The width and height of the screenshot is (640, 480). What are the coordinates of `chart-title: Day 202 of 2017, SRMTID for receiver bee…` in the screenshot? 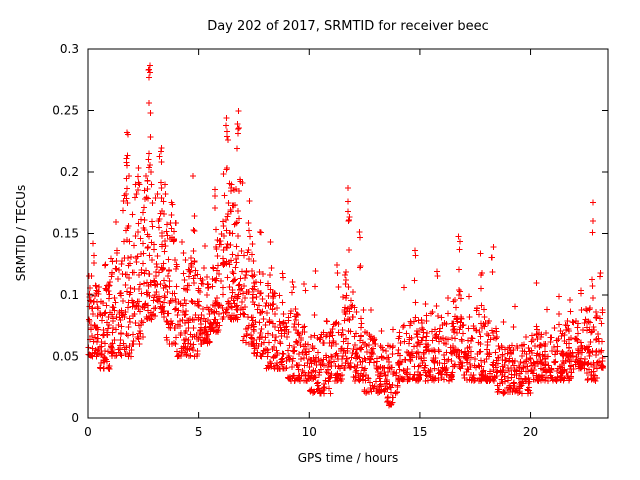 It's located at (348, 26).